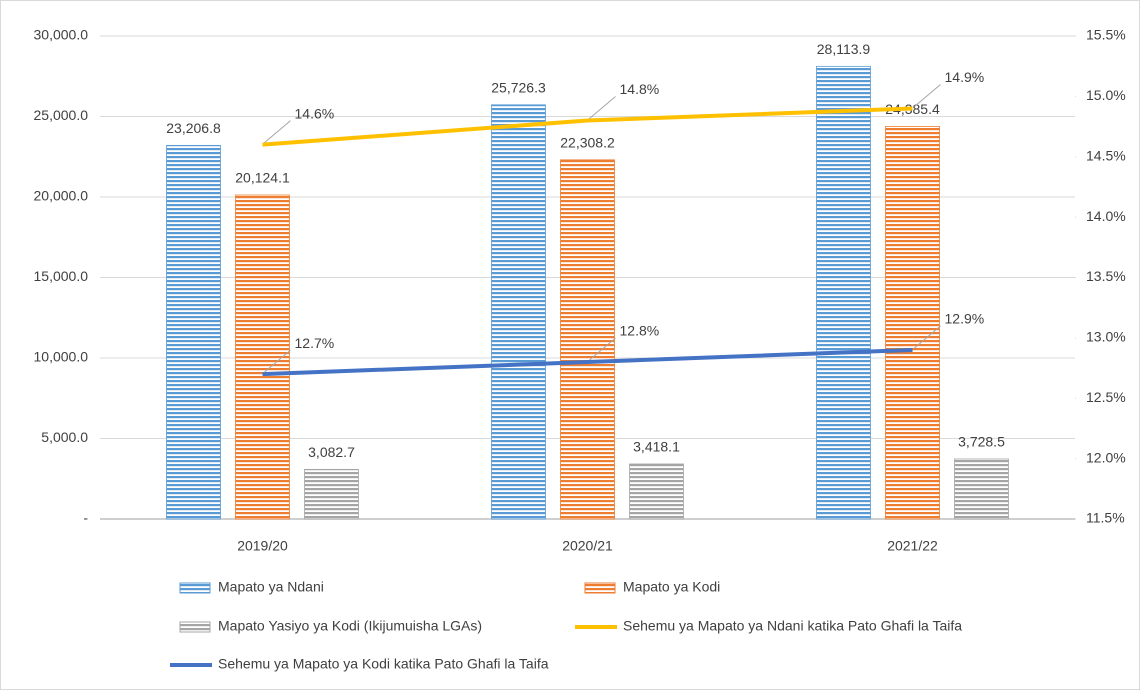 This screenshot has height=690, width=1140. What do you see at coordinates (844, 49) in the screenshot?
I see `data-label: 28,113.9` at bounding box center [844, 49].